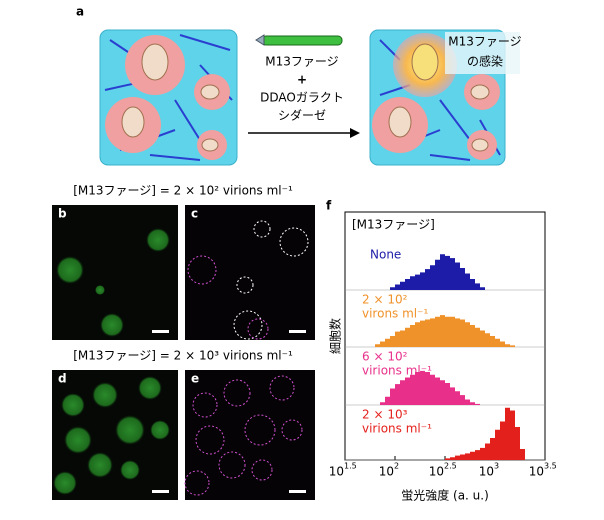 The image size is (604, 520). What do you see at coordinates (396, 466) in the screenshot?
I see `x-tick-exponent: 2` at bounding box center [396, 466].